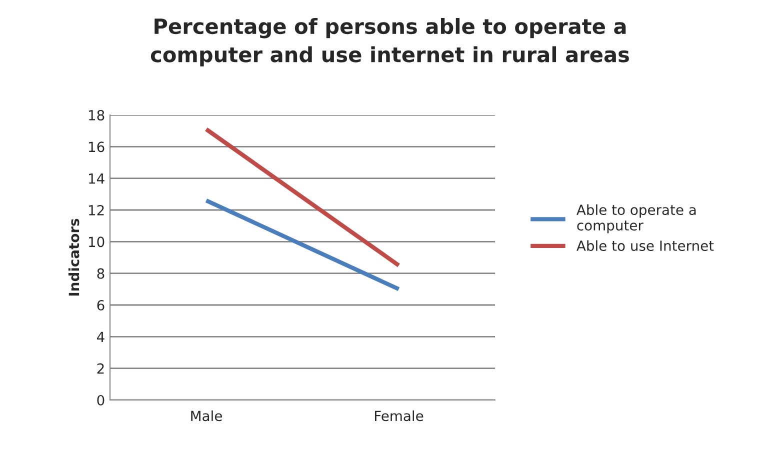  What do you see at coordinates (100, 305) in the screenshot?
I see `y-tick-label: 6` at bounding box center [100, 305].